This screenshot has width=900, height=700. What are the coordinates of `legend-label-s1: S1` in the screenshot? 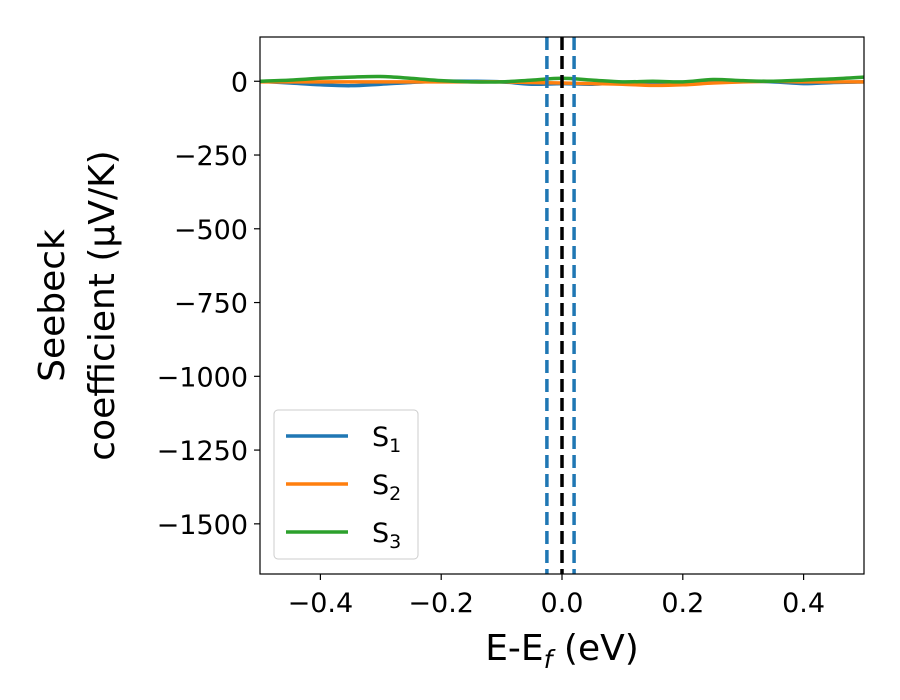 It's located at (386, 439).